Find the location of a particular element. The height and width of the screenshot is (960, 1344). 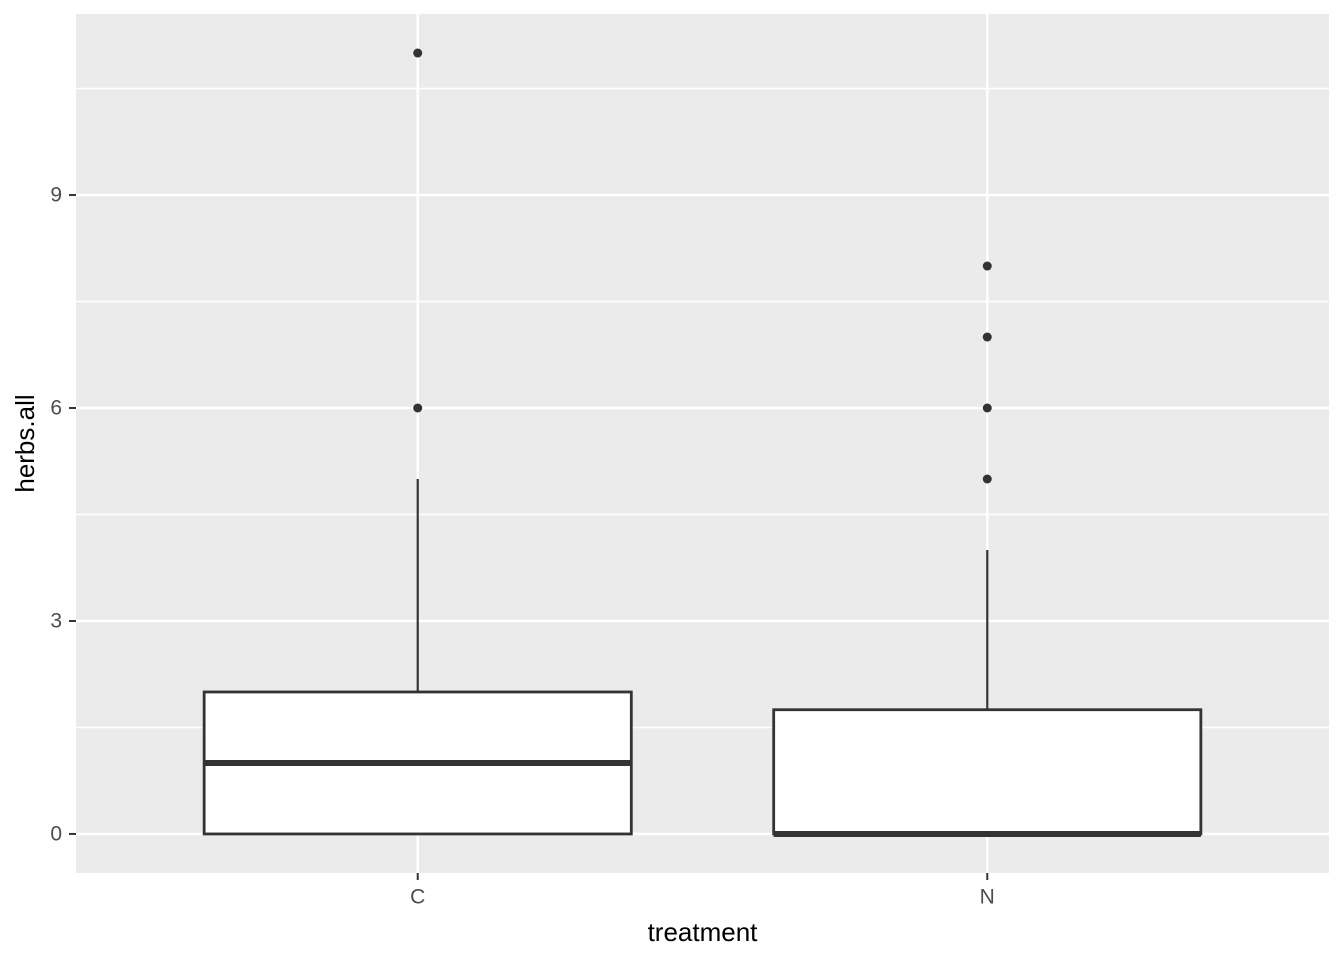

x-tick-label-N: N is located at coordinates (987, 897).